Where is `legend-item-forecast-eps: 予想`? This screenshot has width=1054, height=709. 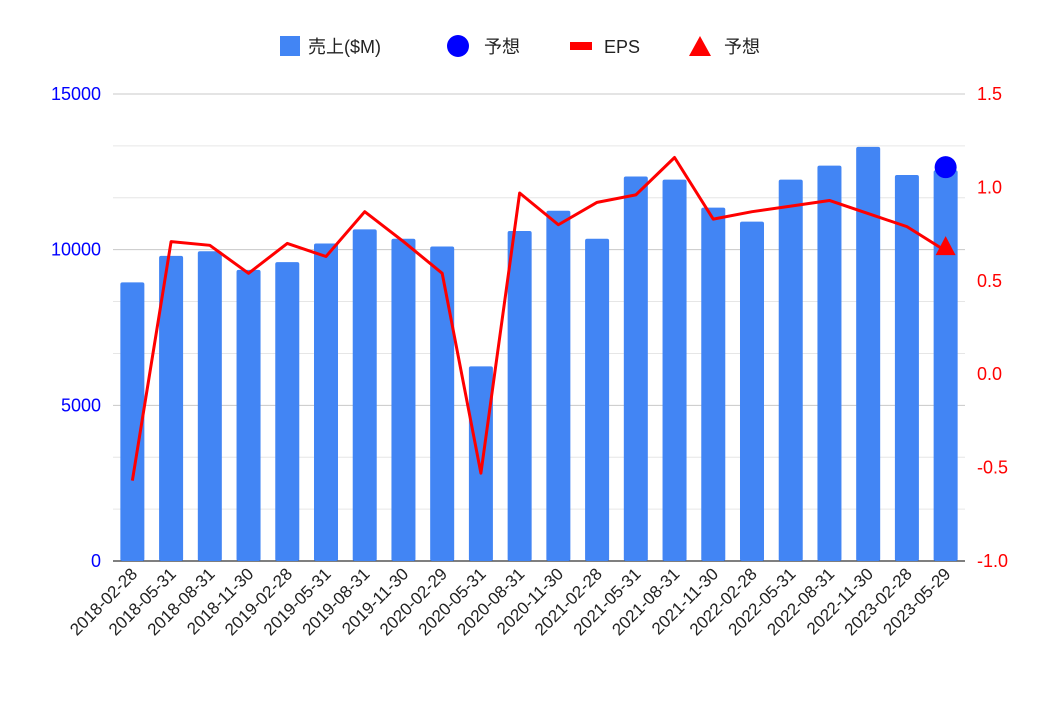
legend-item-forecast-eps: 予想 is located at coordinates (724, 46).